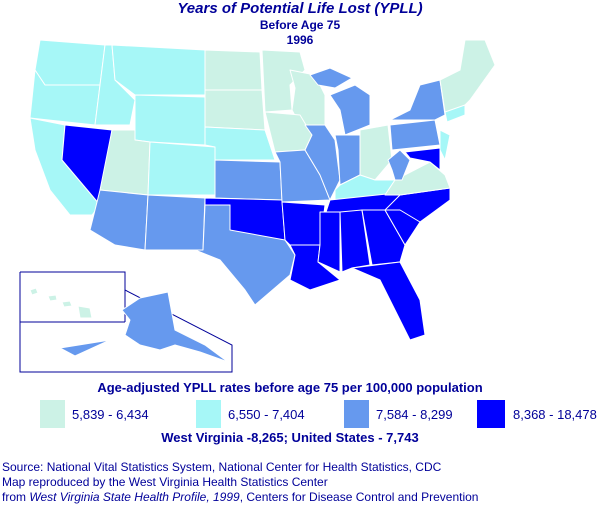  I want to click on legend-label: 6,550 - 7,404, so click(266, 414).